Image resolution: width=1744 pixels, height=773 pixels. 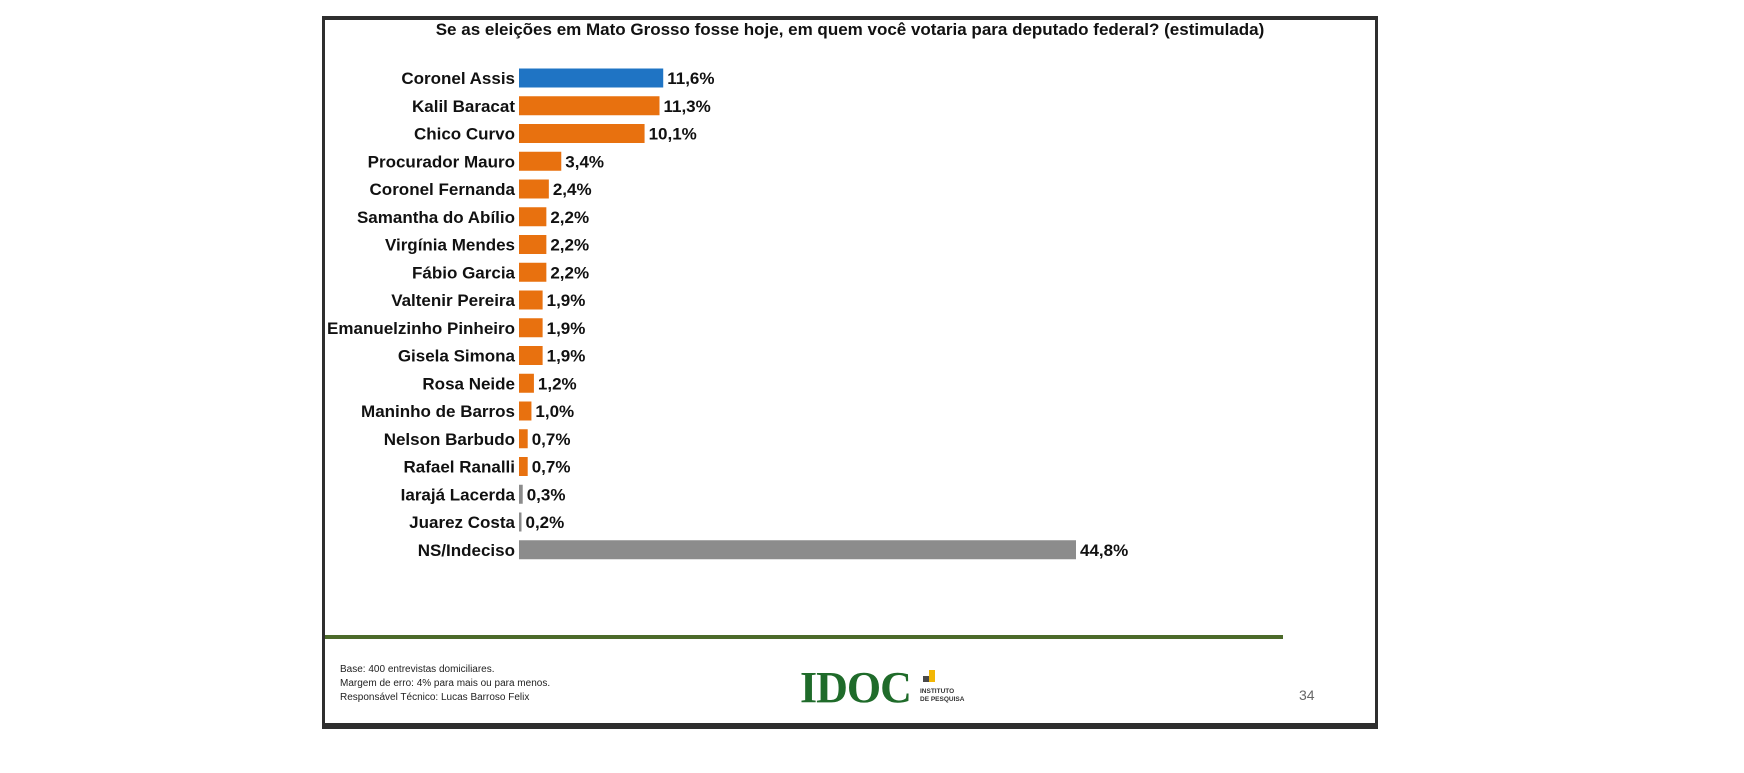 What do you see at coordinates (458, 78) in the screenshot?
I see `category-label: Coronel Assis` at bounding box center [458, 78].